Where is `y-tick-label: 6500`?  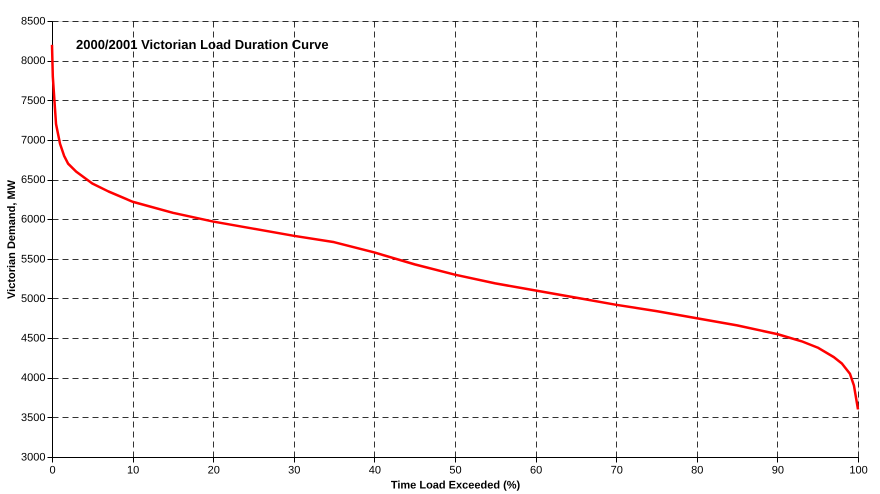
y-tick-label: 6500 is located at coordinates (33, 180).